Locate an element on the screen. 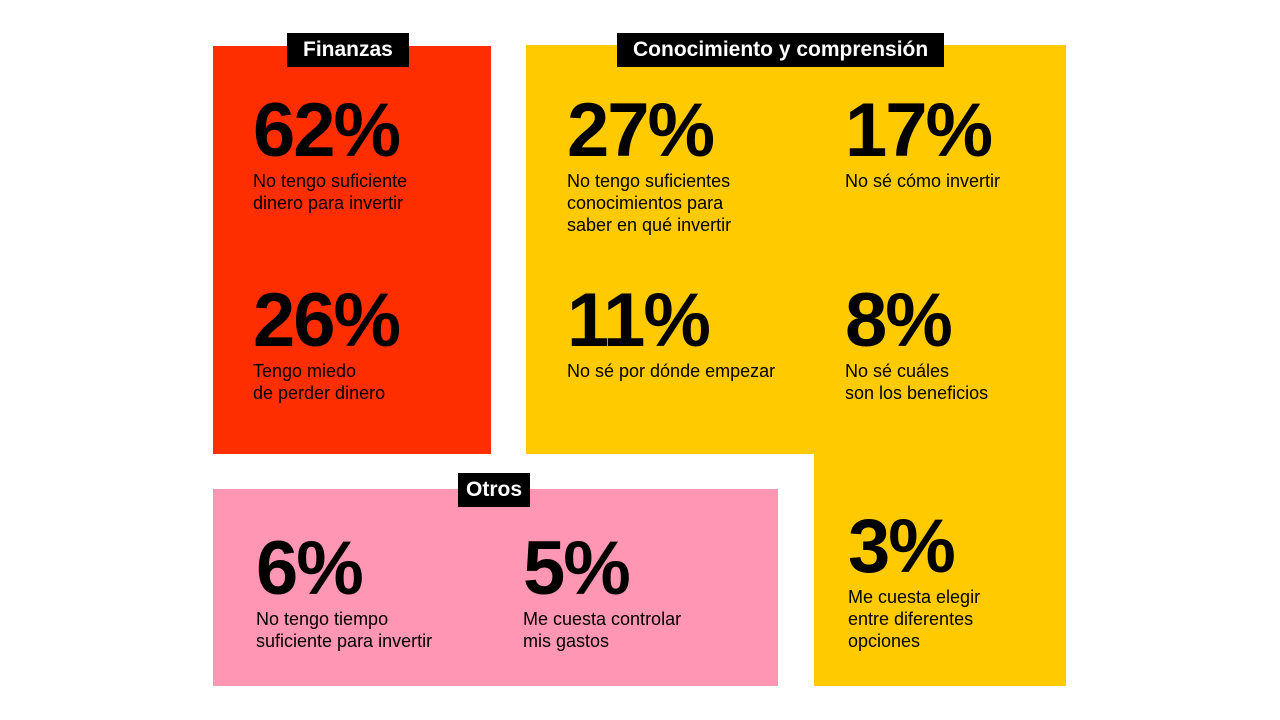 The width and height of the screenshot is (1280, 720). stat-26: 26% Tengo miedo de perder dinero is located at coordinates (327, 341).